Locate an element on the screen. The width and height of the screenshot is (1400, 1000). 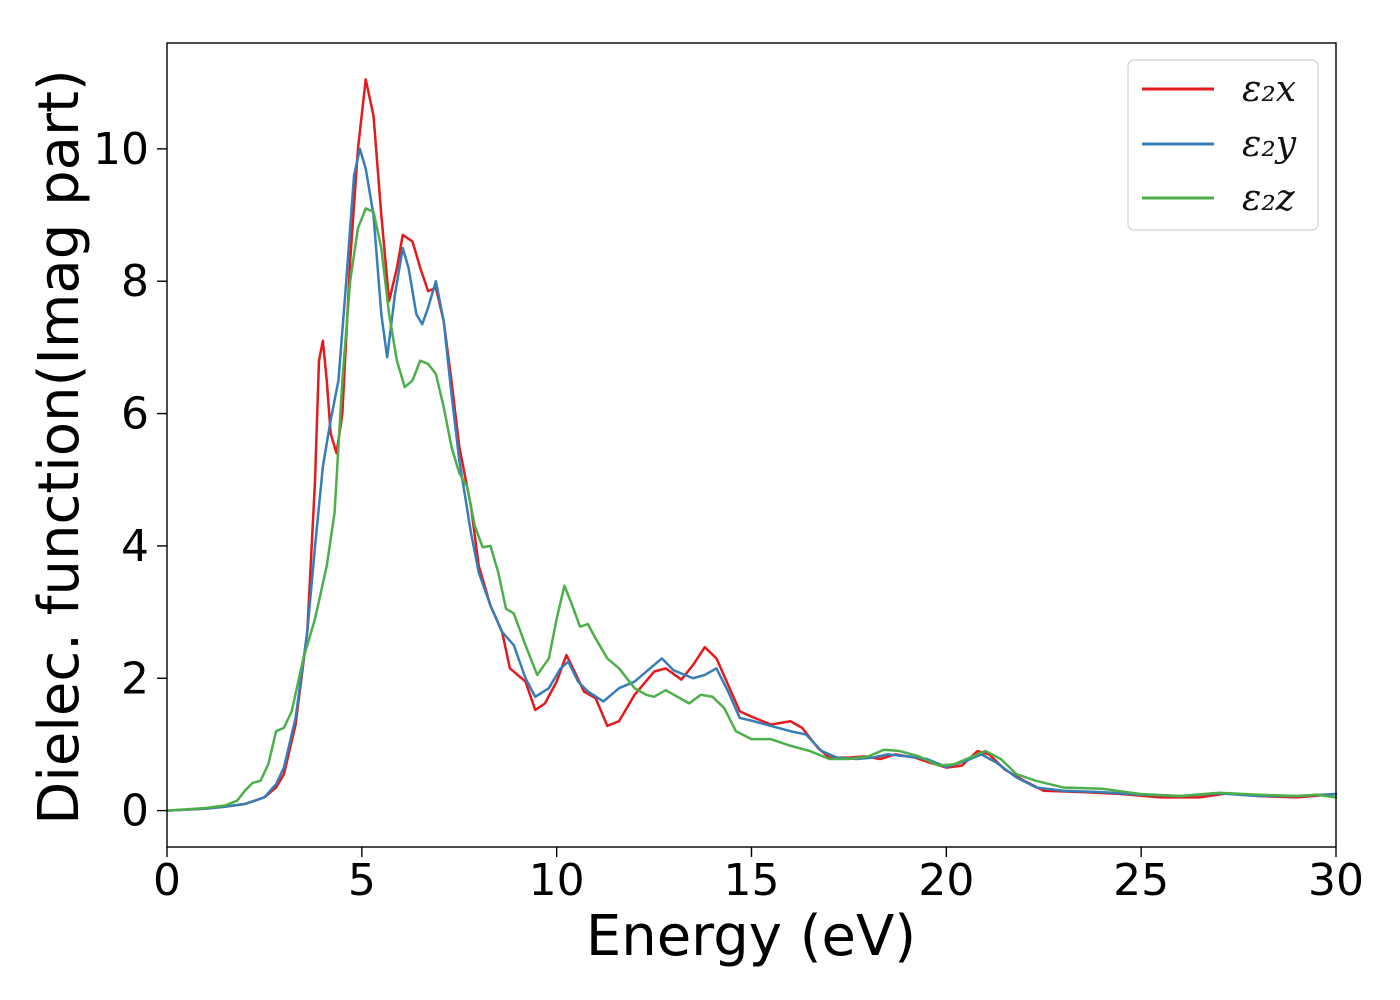
legend: ε₂x ε₂y ε₂z is located at coordinates (1223, 145).